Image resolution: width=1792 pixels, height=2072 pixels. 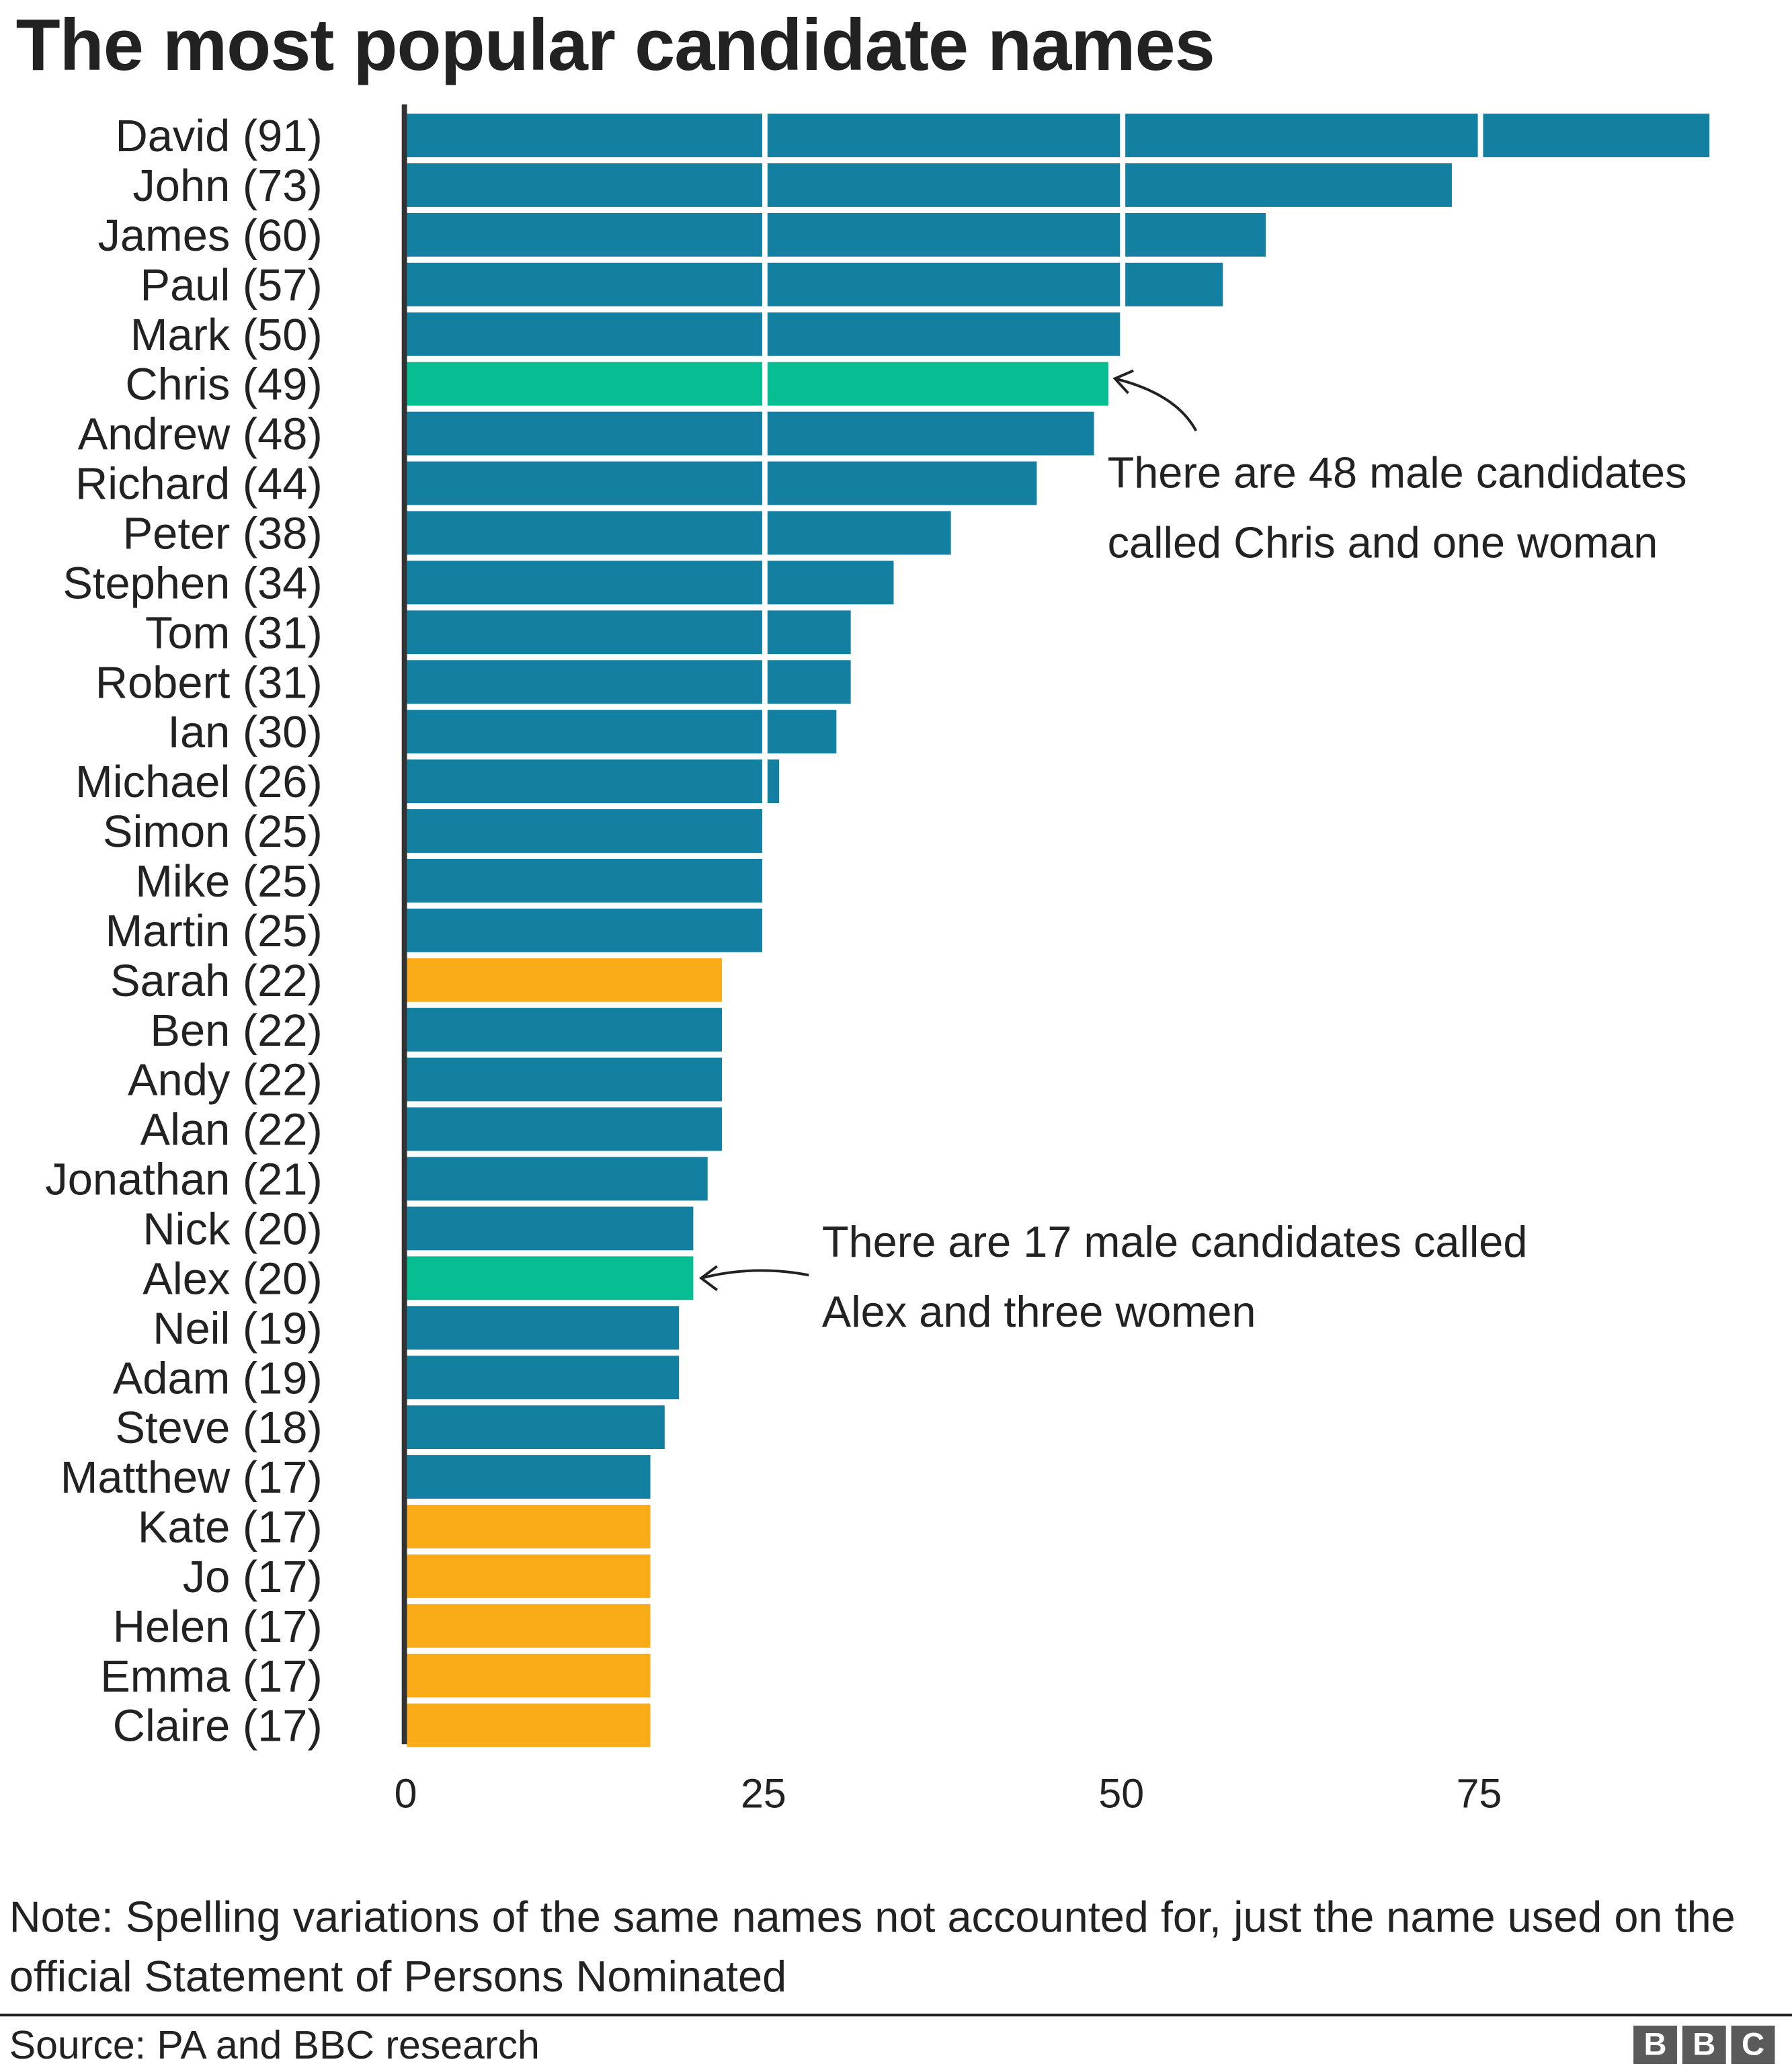 I want to click on category-label: Kate (17), so click(x=230, y=1527).